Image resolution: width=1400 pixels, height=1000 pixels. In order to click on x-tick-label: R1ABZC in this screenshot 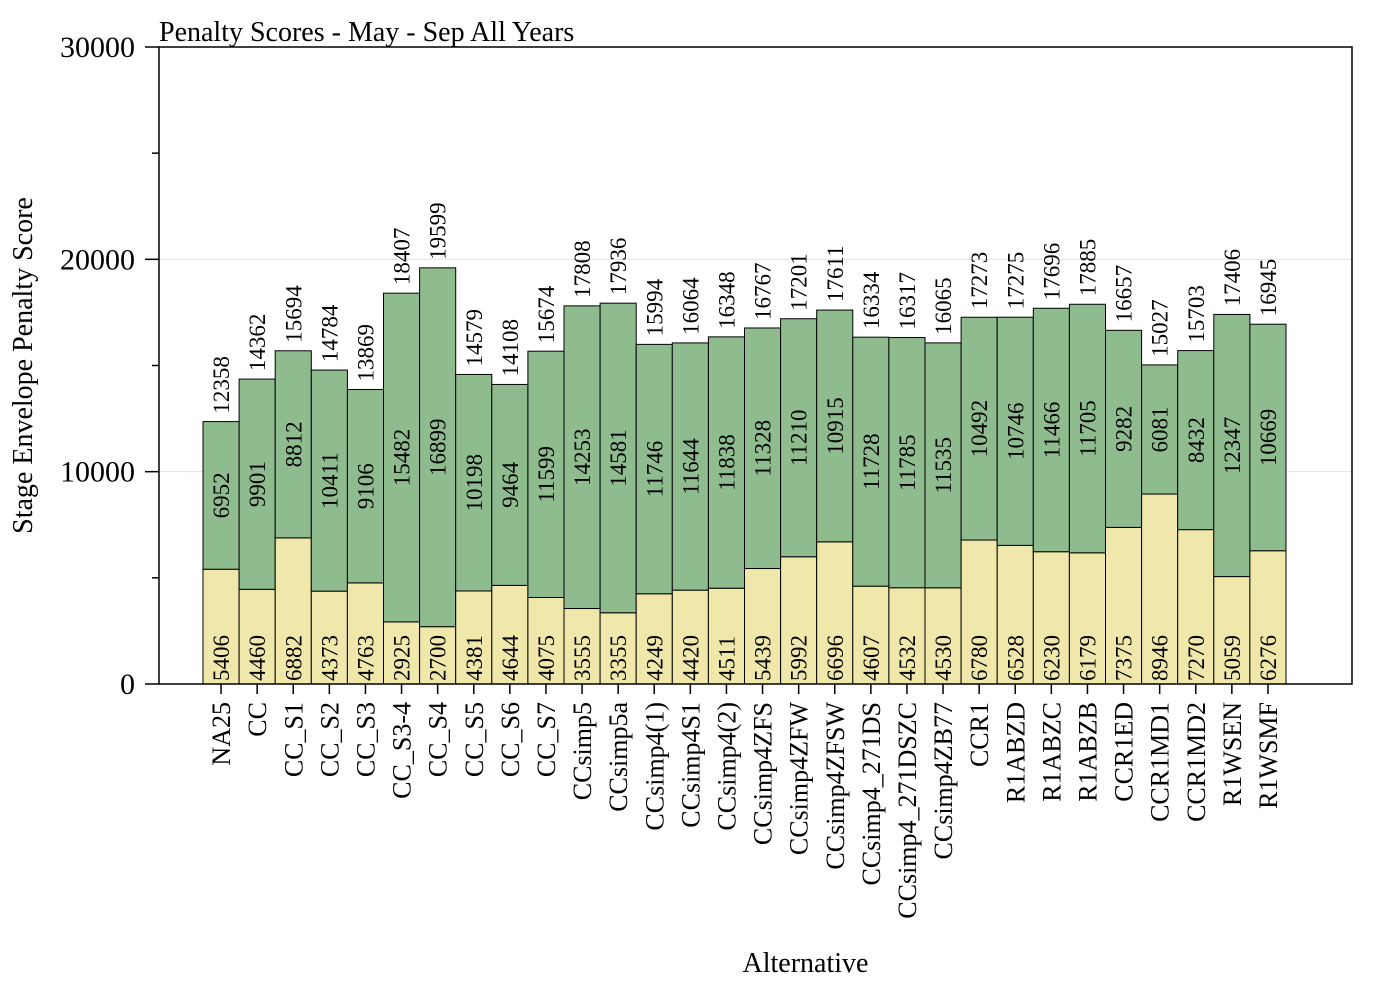, I will do `click(1051, 752)`.